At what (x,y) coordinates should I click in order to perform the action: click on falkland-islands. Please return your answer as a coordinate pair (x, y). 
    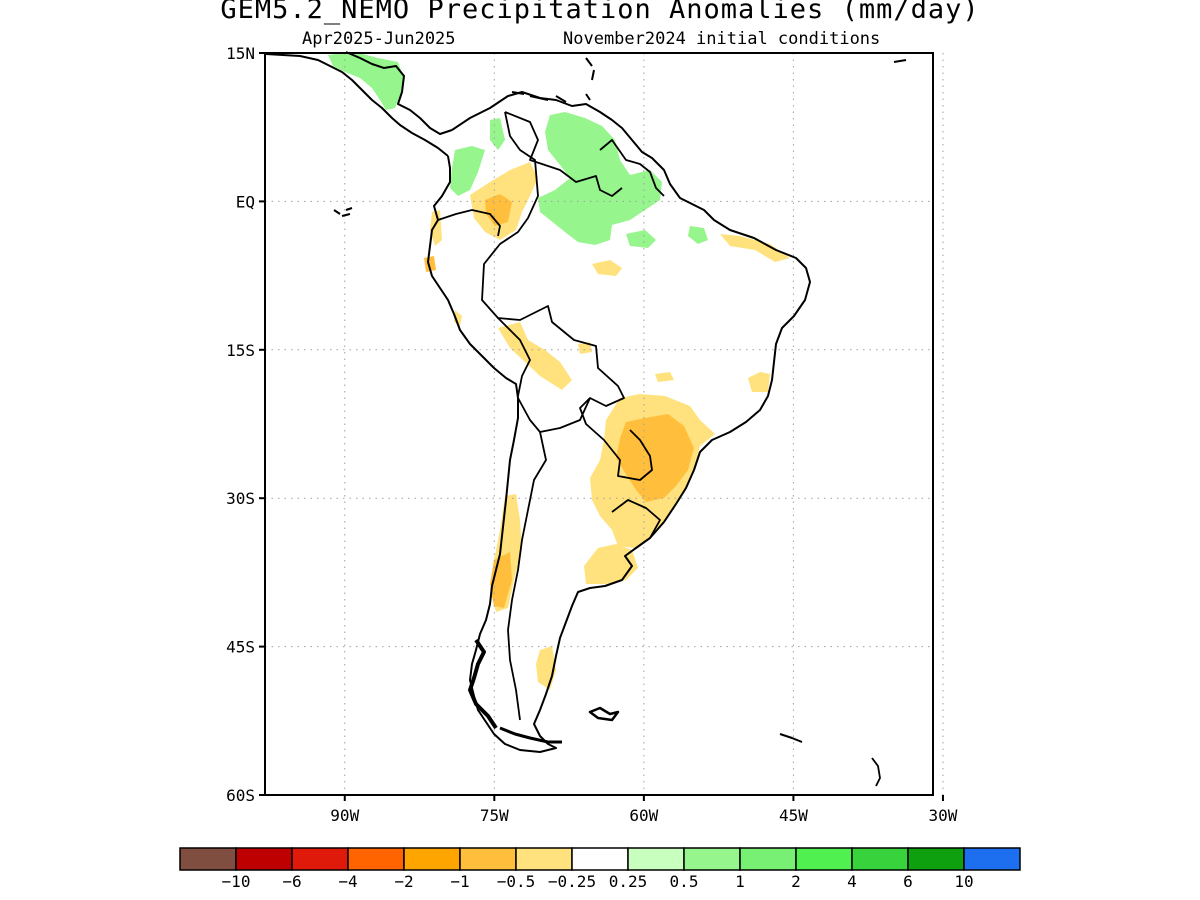
    Looking at the image, I should click on (604, 714).